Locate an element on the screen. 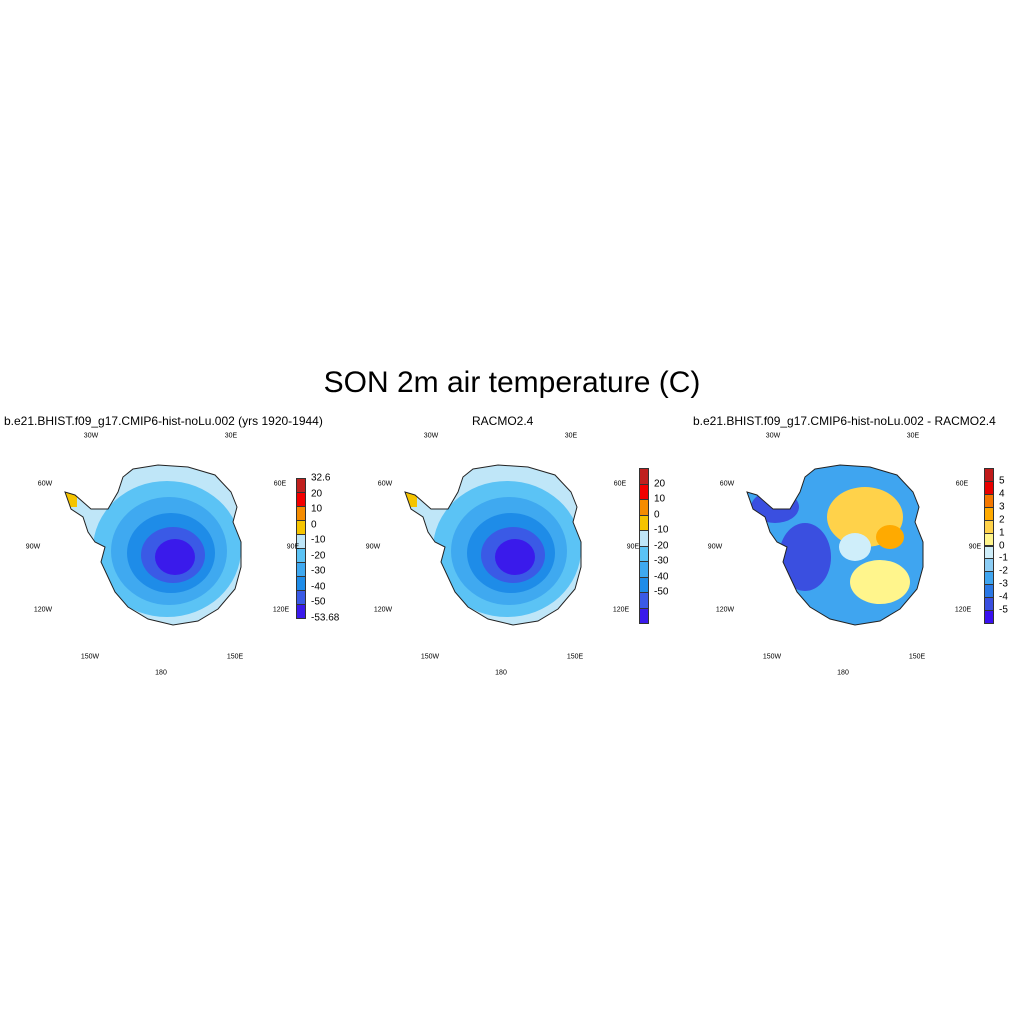 The width and height of the screenshot is (1024, 1024). panel-title: RACMO2.4 is located at coordinates (503, 421).